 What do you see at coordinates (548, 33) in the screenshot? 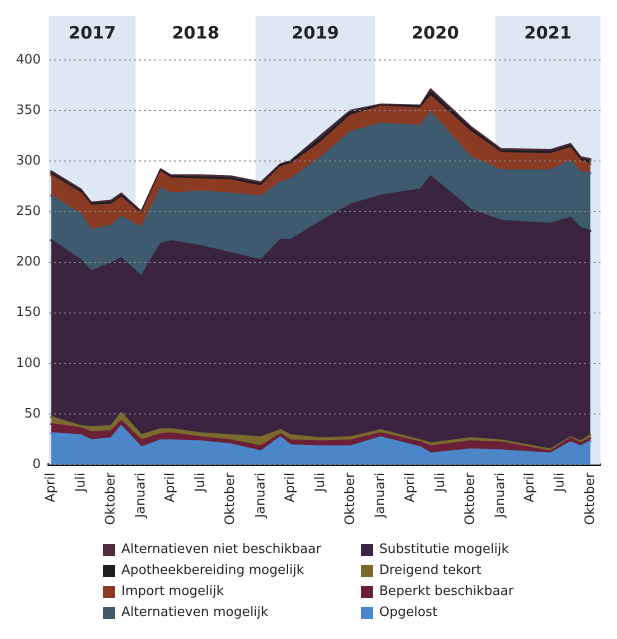
I see `band-label: 2021` at bounding box center [548, 33].